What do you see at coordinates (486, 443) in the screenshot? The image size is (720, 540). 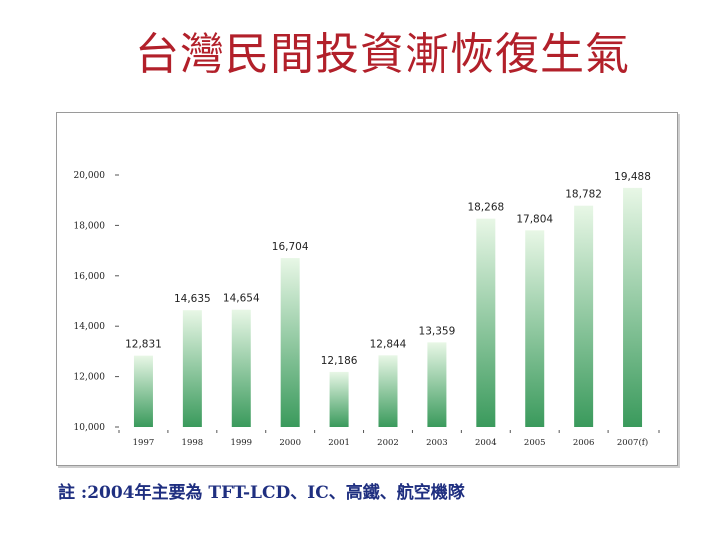 I see `x-tick-label: 2004` at bounding box center [486, 443].